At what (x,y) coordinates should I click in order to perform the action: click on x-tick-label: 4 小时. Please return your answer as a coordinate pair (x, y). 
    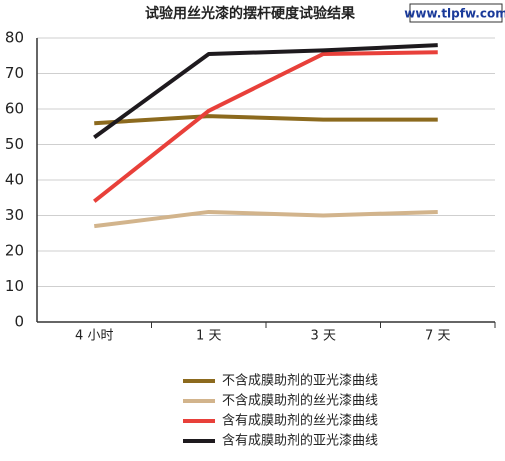
    Looking at the image, I should click on (94, 336).